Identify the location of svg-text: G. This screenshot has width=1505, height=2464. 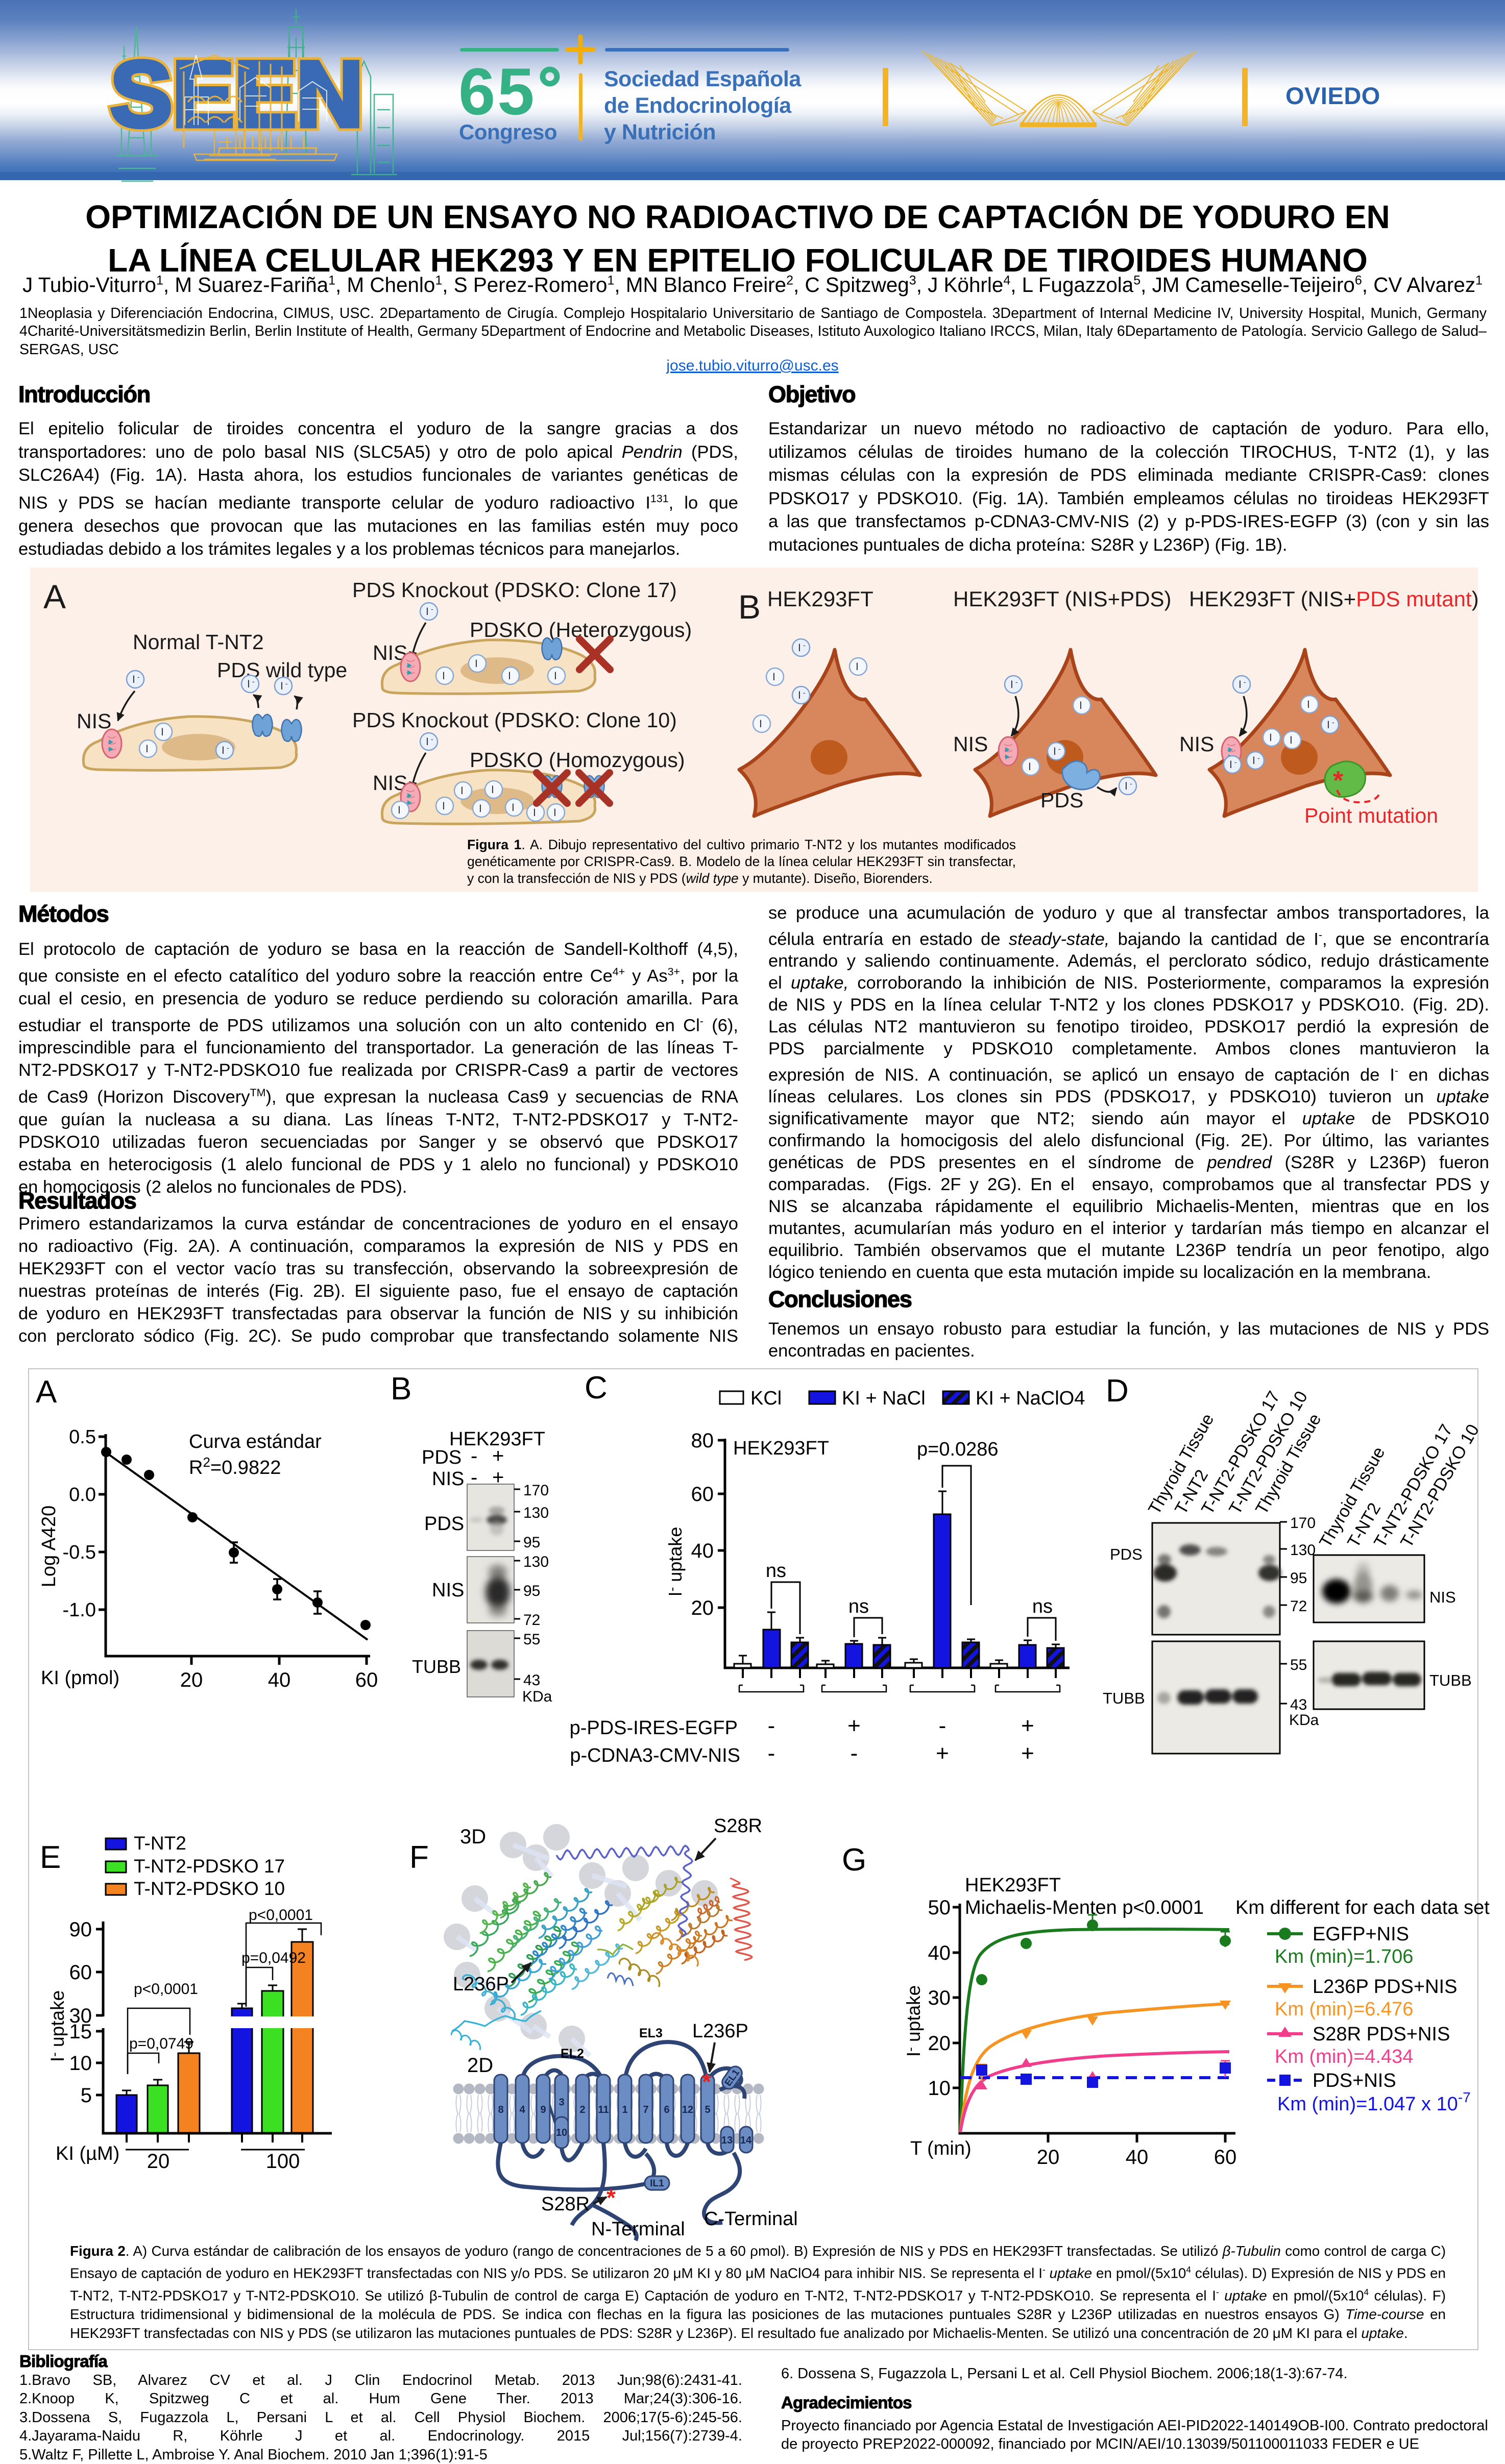
(854, 1860).